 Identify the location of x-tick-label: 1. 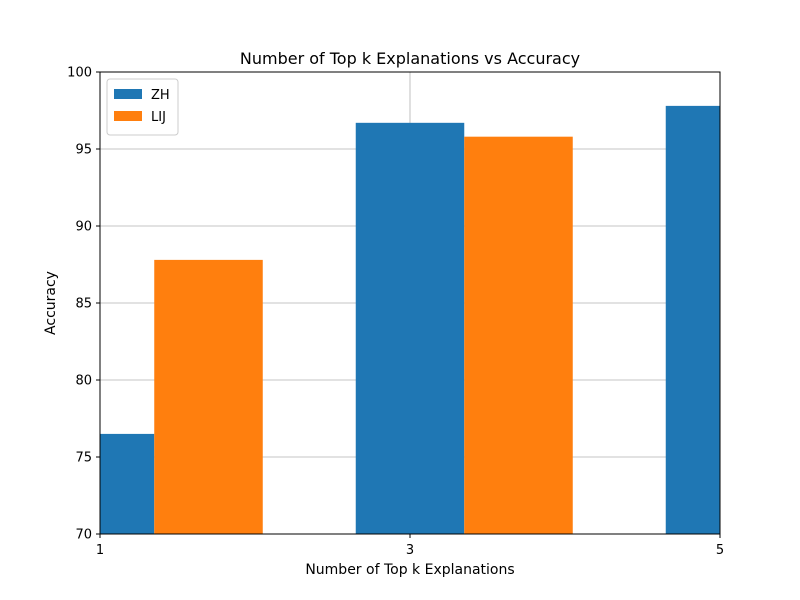
(100, 550).